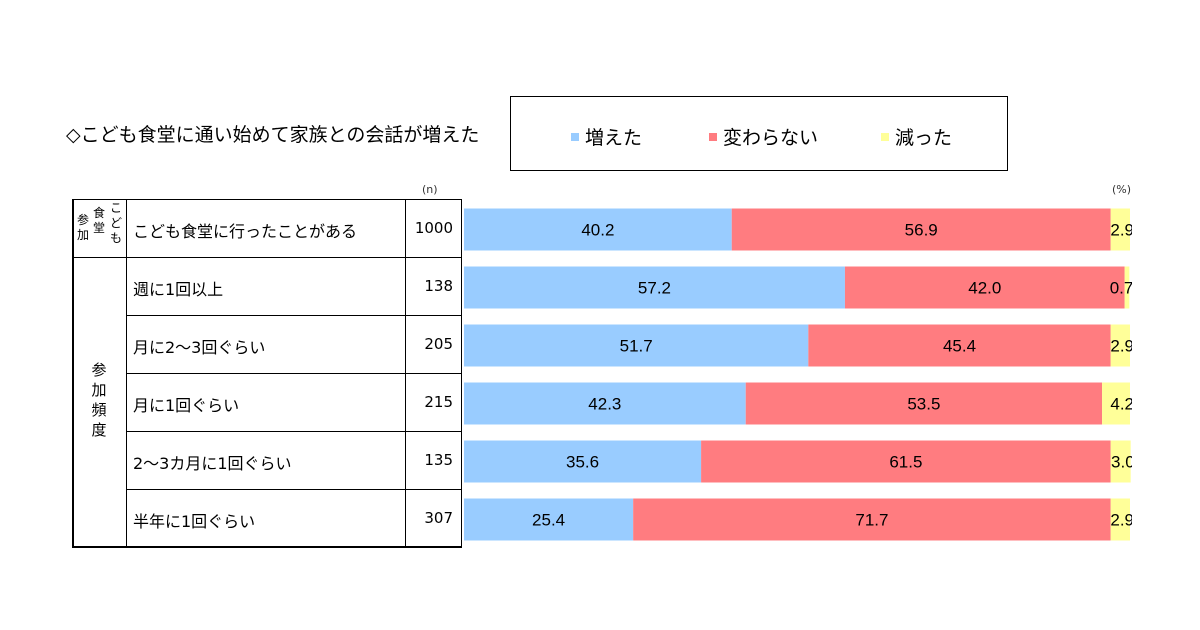 The width and height of the screenshot is (1200, 630). What do you see at coordinates (438, 460) in the screenshot?
I see `row-n-value: 135` at bounding box center [438, 460].